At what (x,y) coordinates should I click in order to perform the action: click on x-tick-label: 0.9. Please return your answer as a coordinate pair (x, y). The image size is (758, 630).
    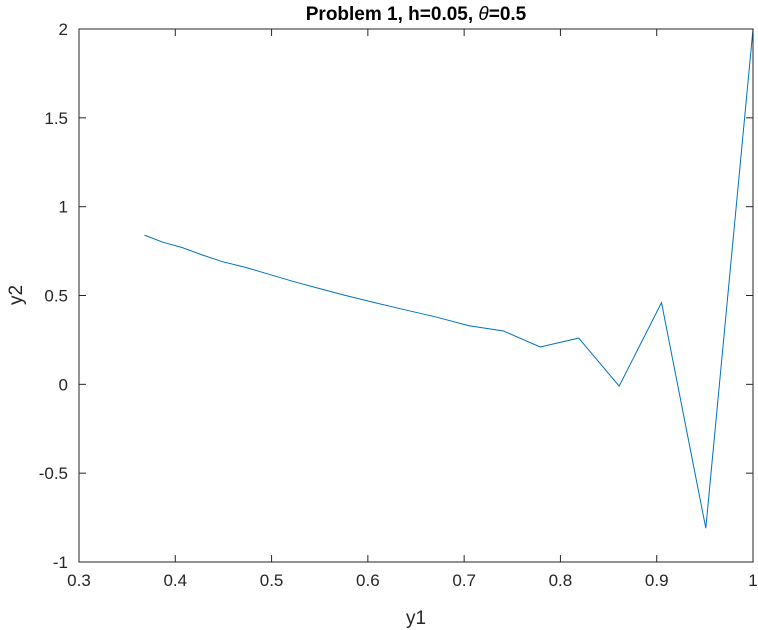
    Looking at the image, I should click on (657, 580).